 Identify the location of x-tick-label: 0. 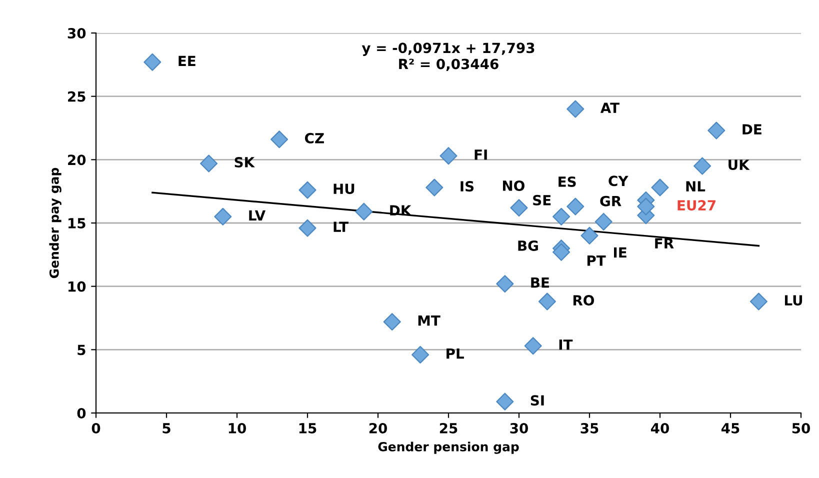
(96, 428).